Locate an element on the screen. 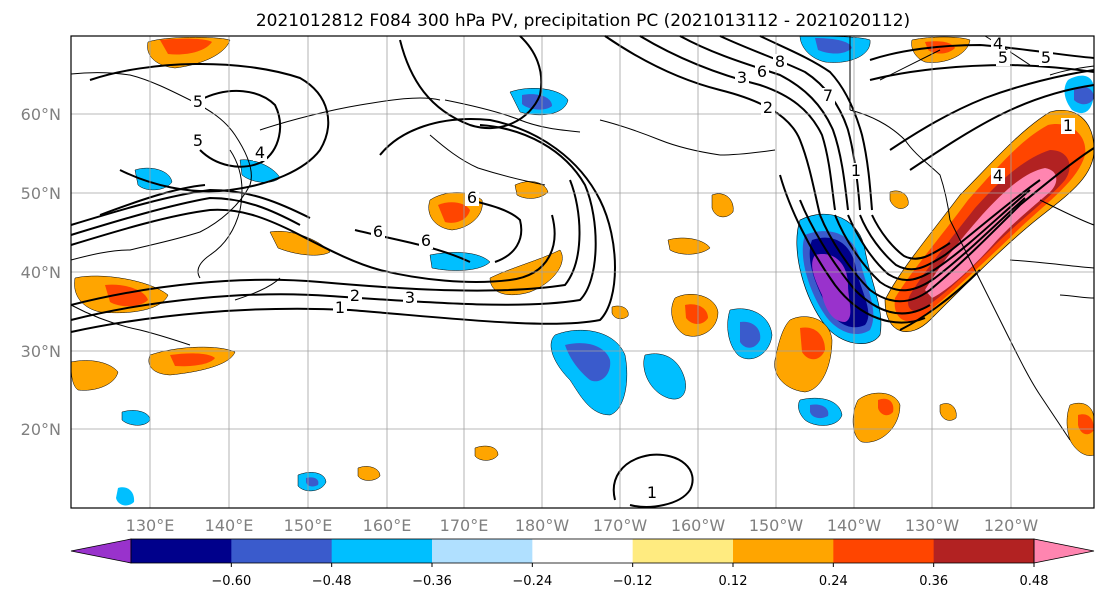 The height and width of the screenshot is (601, 1105). colorbar-tick-label: 0.36 is located at coordinates (933, 581).